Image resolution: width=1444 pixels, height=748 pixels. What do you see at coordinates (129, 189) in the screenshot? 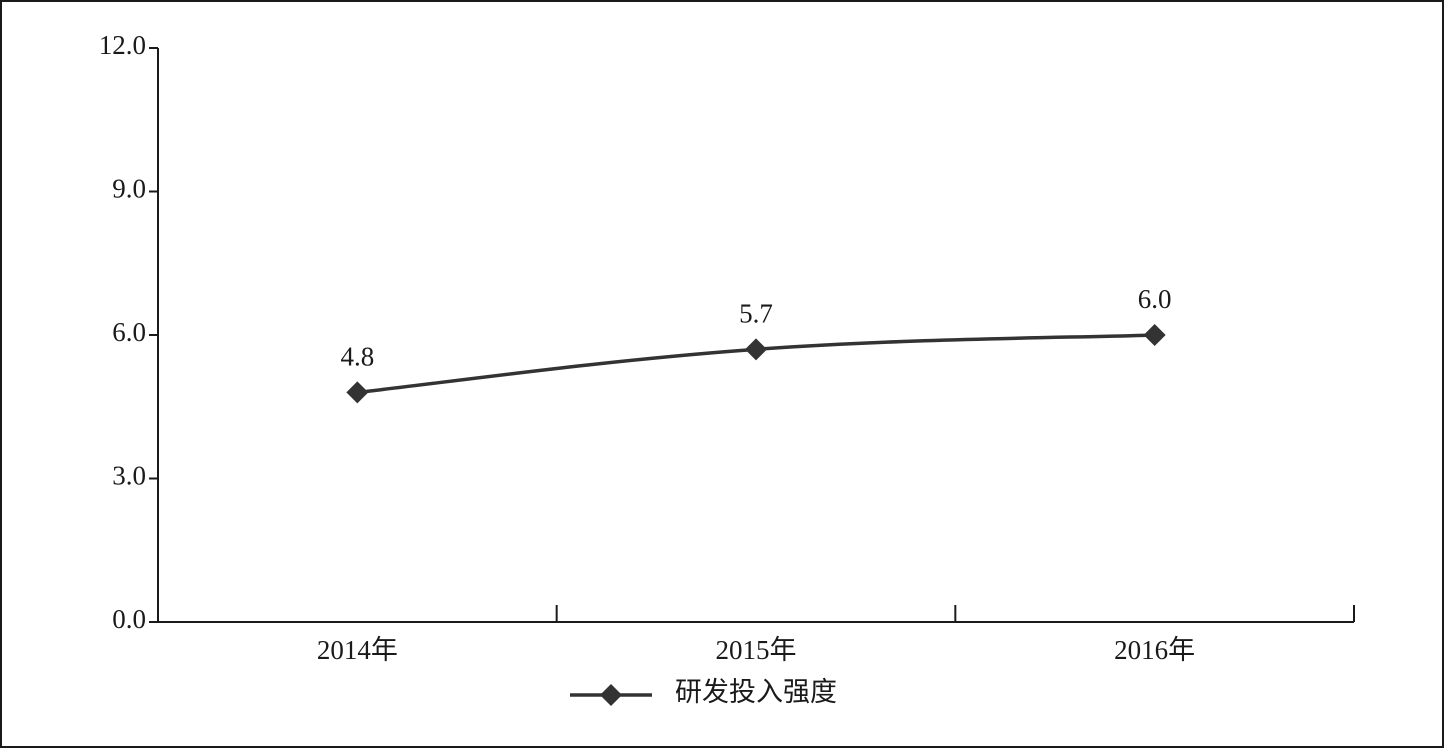
I see `y-tick-label: 9.0` at bounding box center [129, 189].